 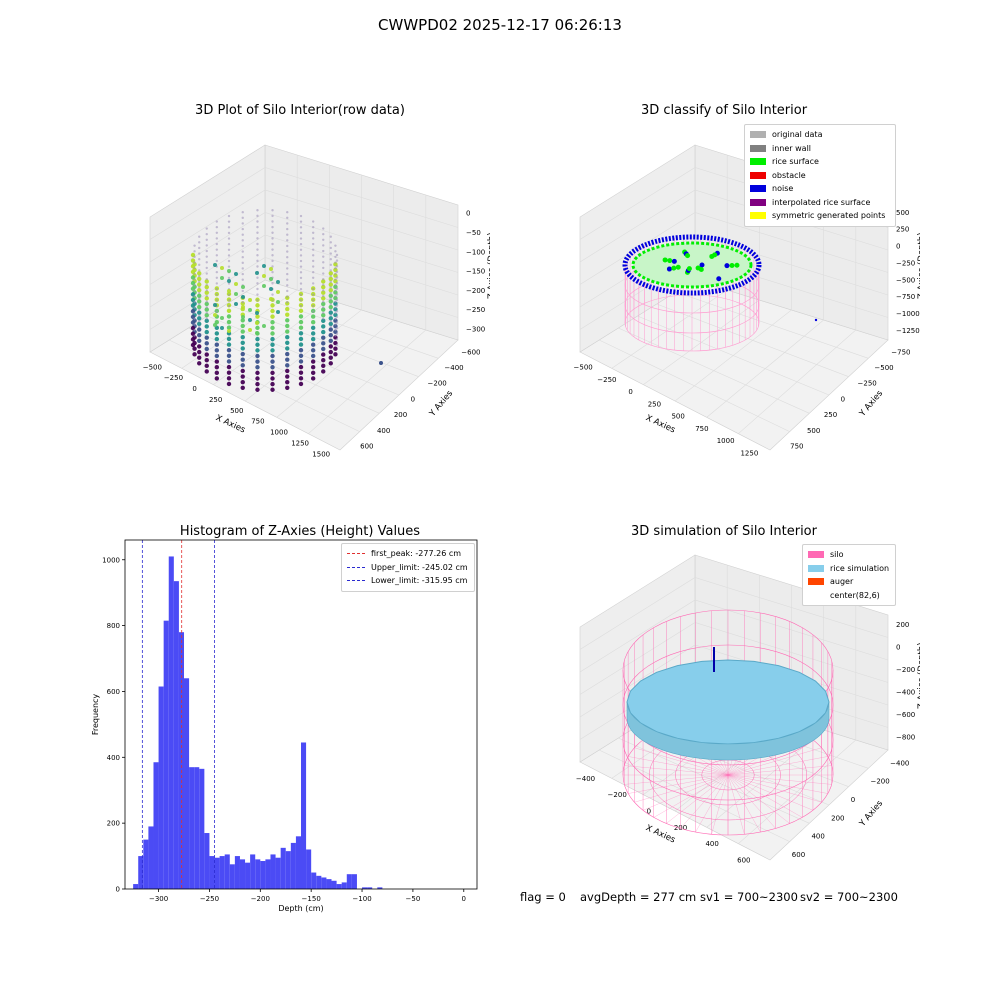 I want to click on silo-ring, so click(x=728, y=705).